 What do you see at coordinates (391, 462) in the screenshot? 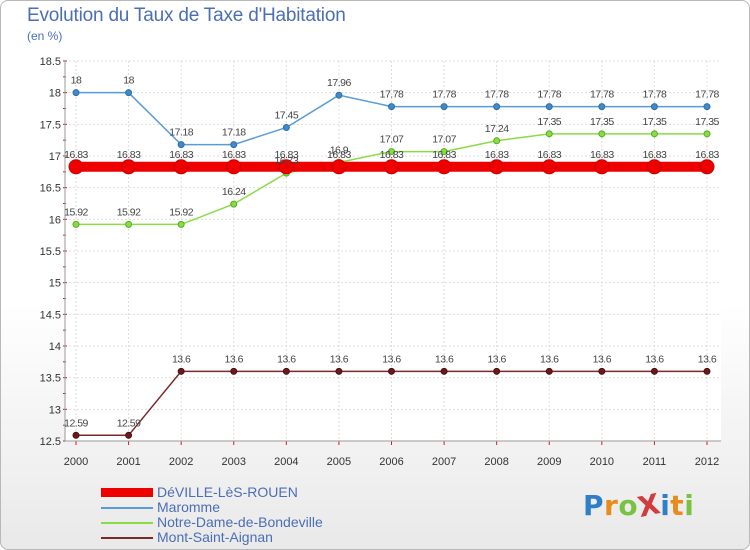
I see `x-tick-label: 2006` at bounding box center [391, 462].